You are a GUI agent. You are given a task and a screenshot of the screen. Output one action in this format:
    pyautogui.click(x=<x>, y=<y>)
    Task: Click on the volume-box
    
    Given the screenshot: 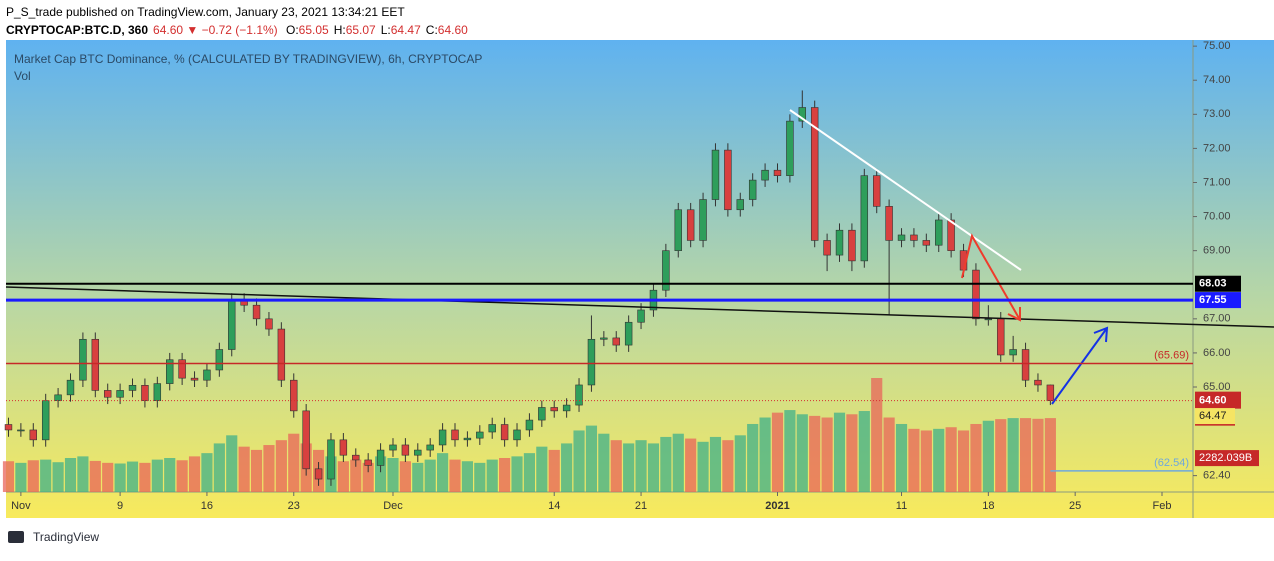 What is the action you would take?
    pyautogui.click(x=1227, y=458)
    